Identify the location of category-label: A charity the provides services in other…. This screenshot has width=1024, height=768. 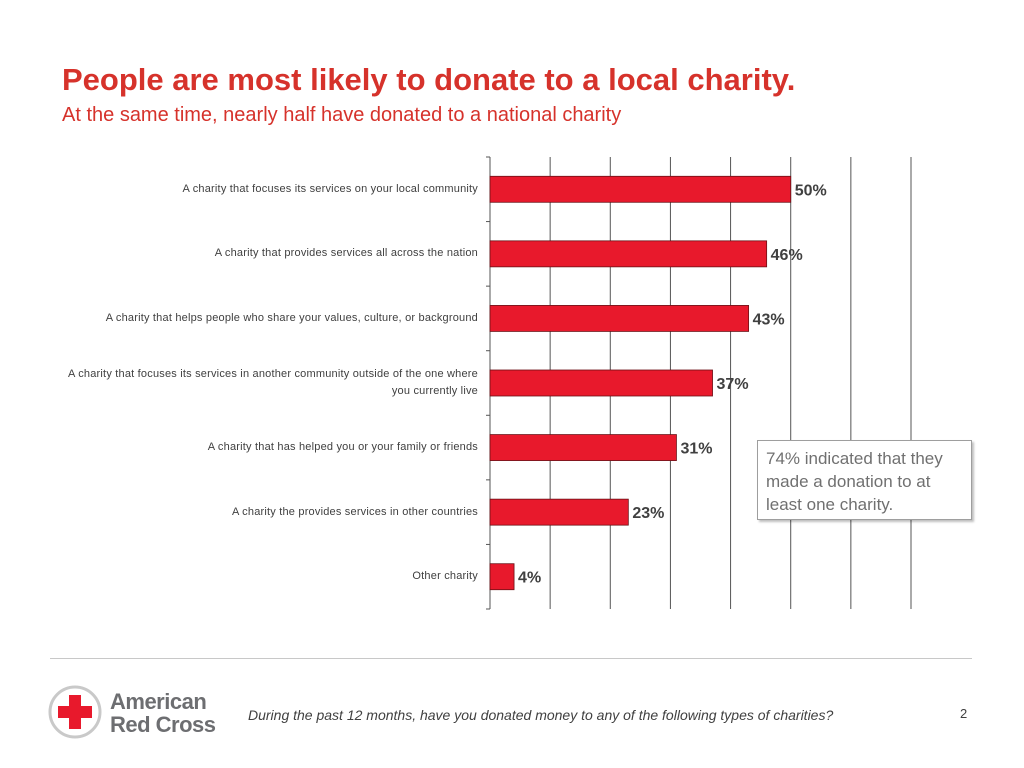
(354, 511).